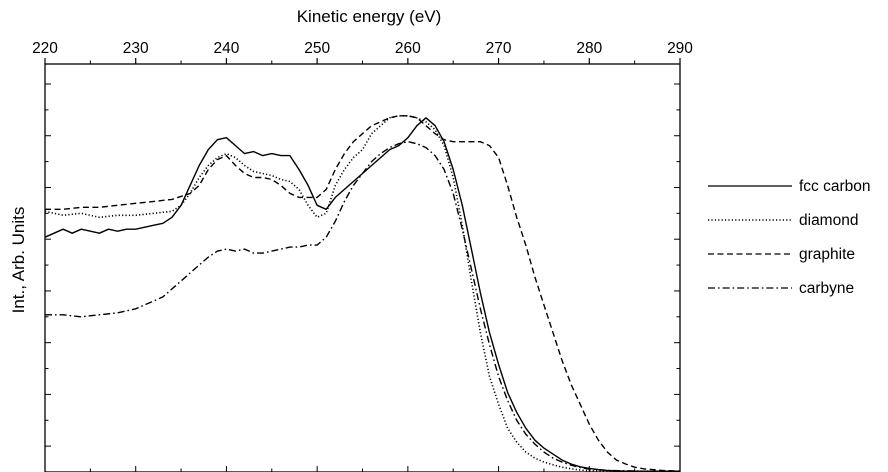  What do you see at coordinates (499, 48) in the screenshot?
I see `x-tick-label: 270` at bounding box center [499, 48].